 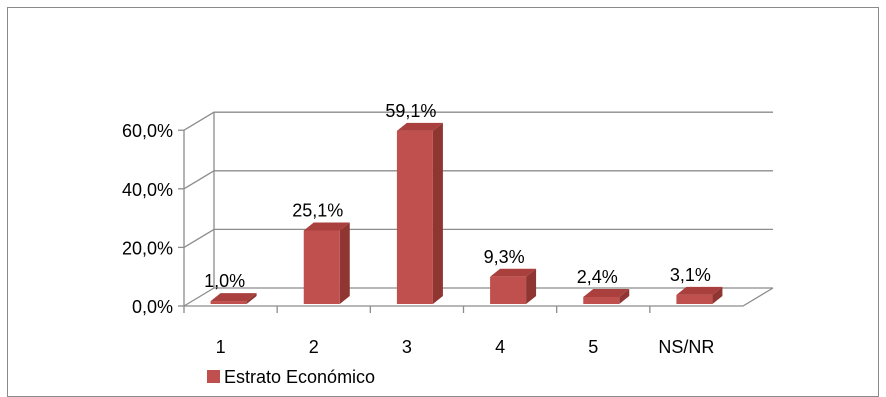 I want to click on legend: Estrato Económico, so click(x=291, y=377).